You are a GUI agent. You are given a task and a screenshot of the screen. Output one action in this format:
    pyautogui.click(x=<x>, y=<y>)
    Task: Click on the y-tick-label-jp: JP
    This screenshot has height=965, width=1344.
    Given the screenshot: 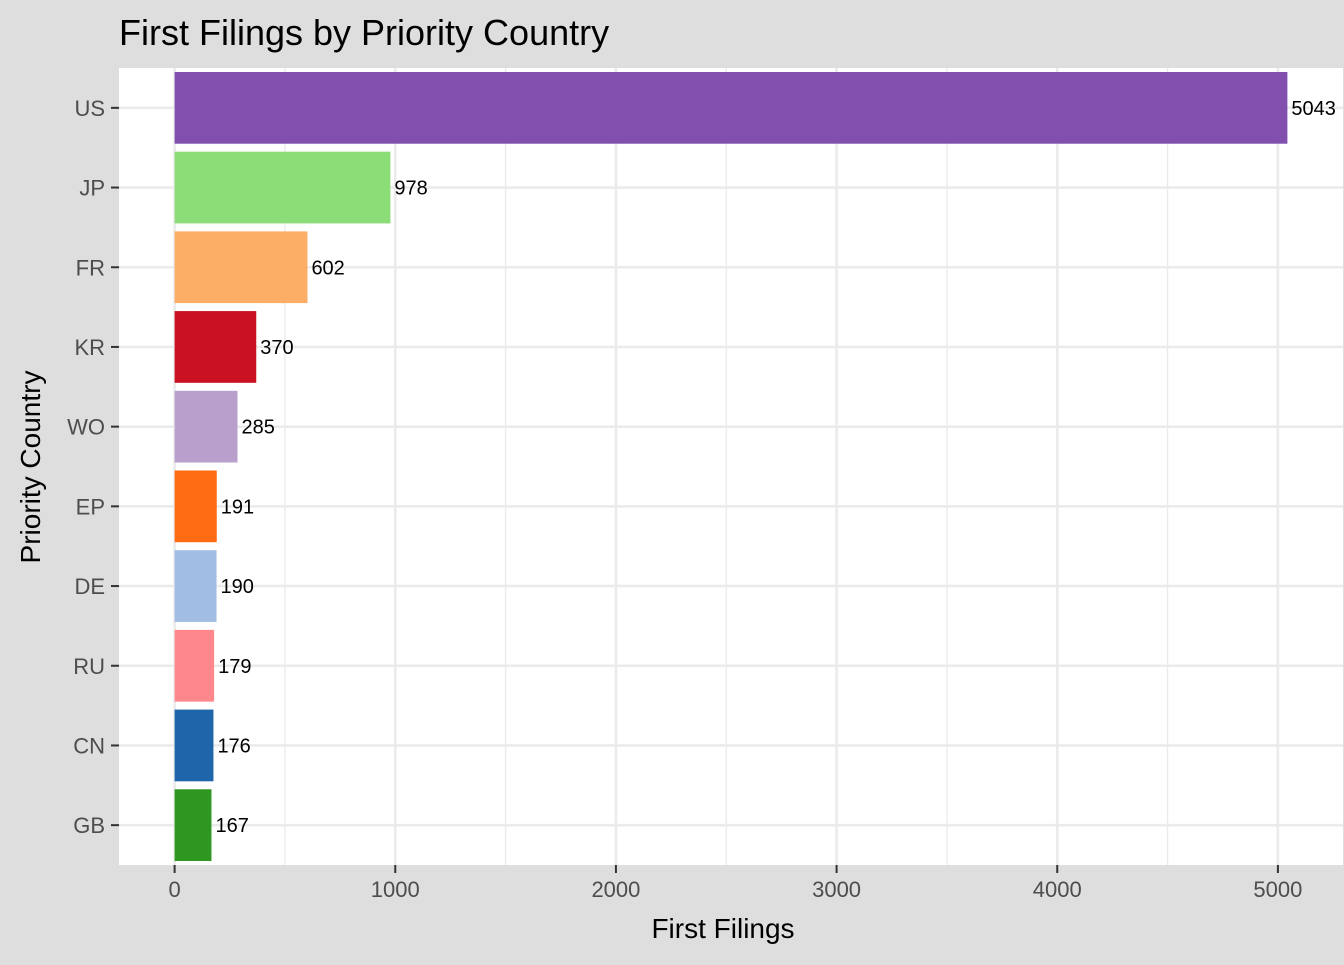 What is the action you would take?
    pyautogui.click(x=92, y=188)
    